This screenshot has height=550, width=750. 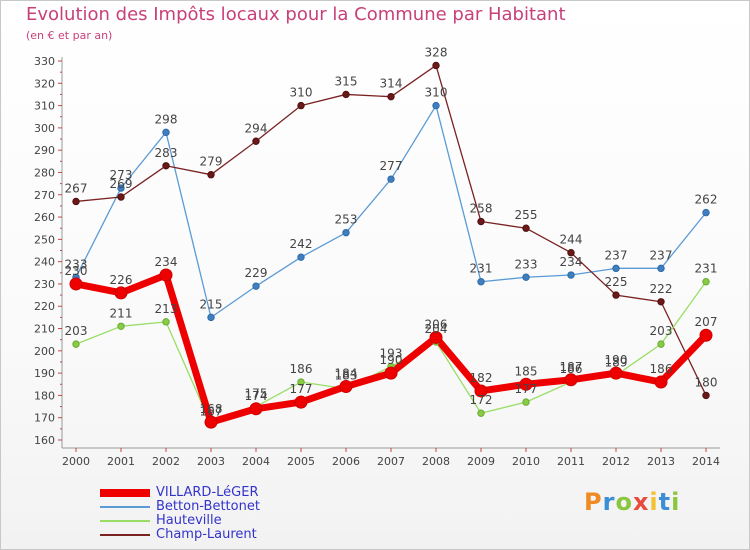 What do you see at coordinates (436, 324) in the screenshot?
I see `data-label: 206` at bounding box center [436, 324].